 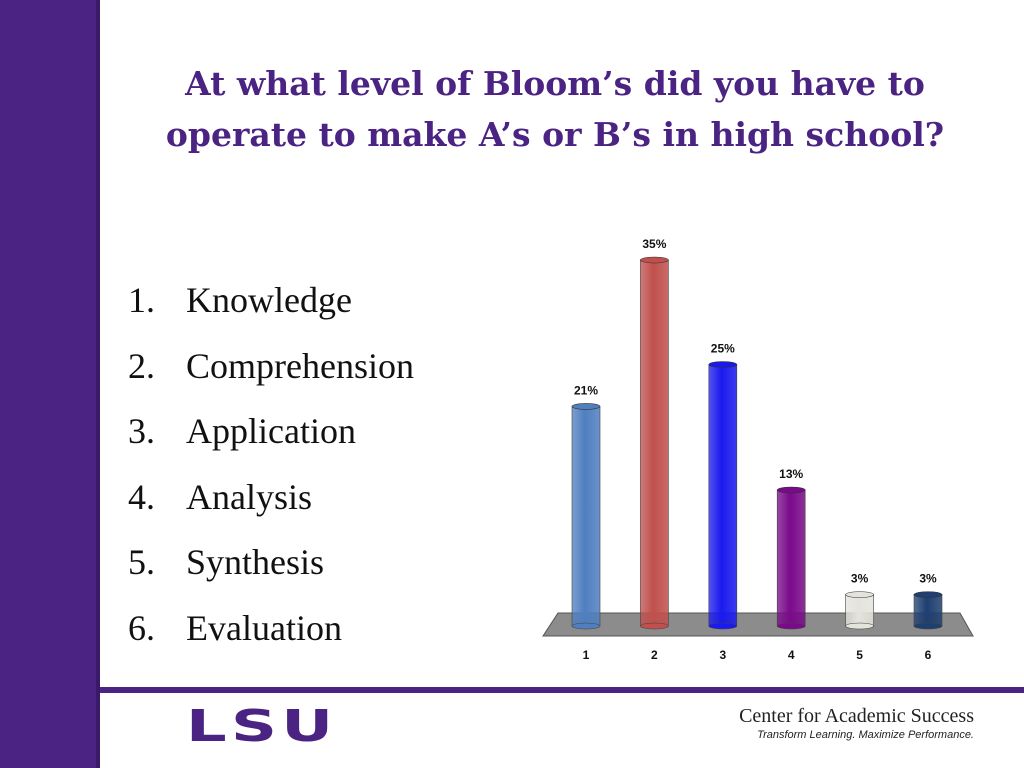 What do you see at coordinates (791, 474) in the screenshot?
I see `data-label-4: 13%` at bounding box center [791, 474].